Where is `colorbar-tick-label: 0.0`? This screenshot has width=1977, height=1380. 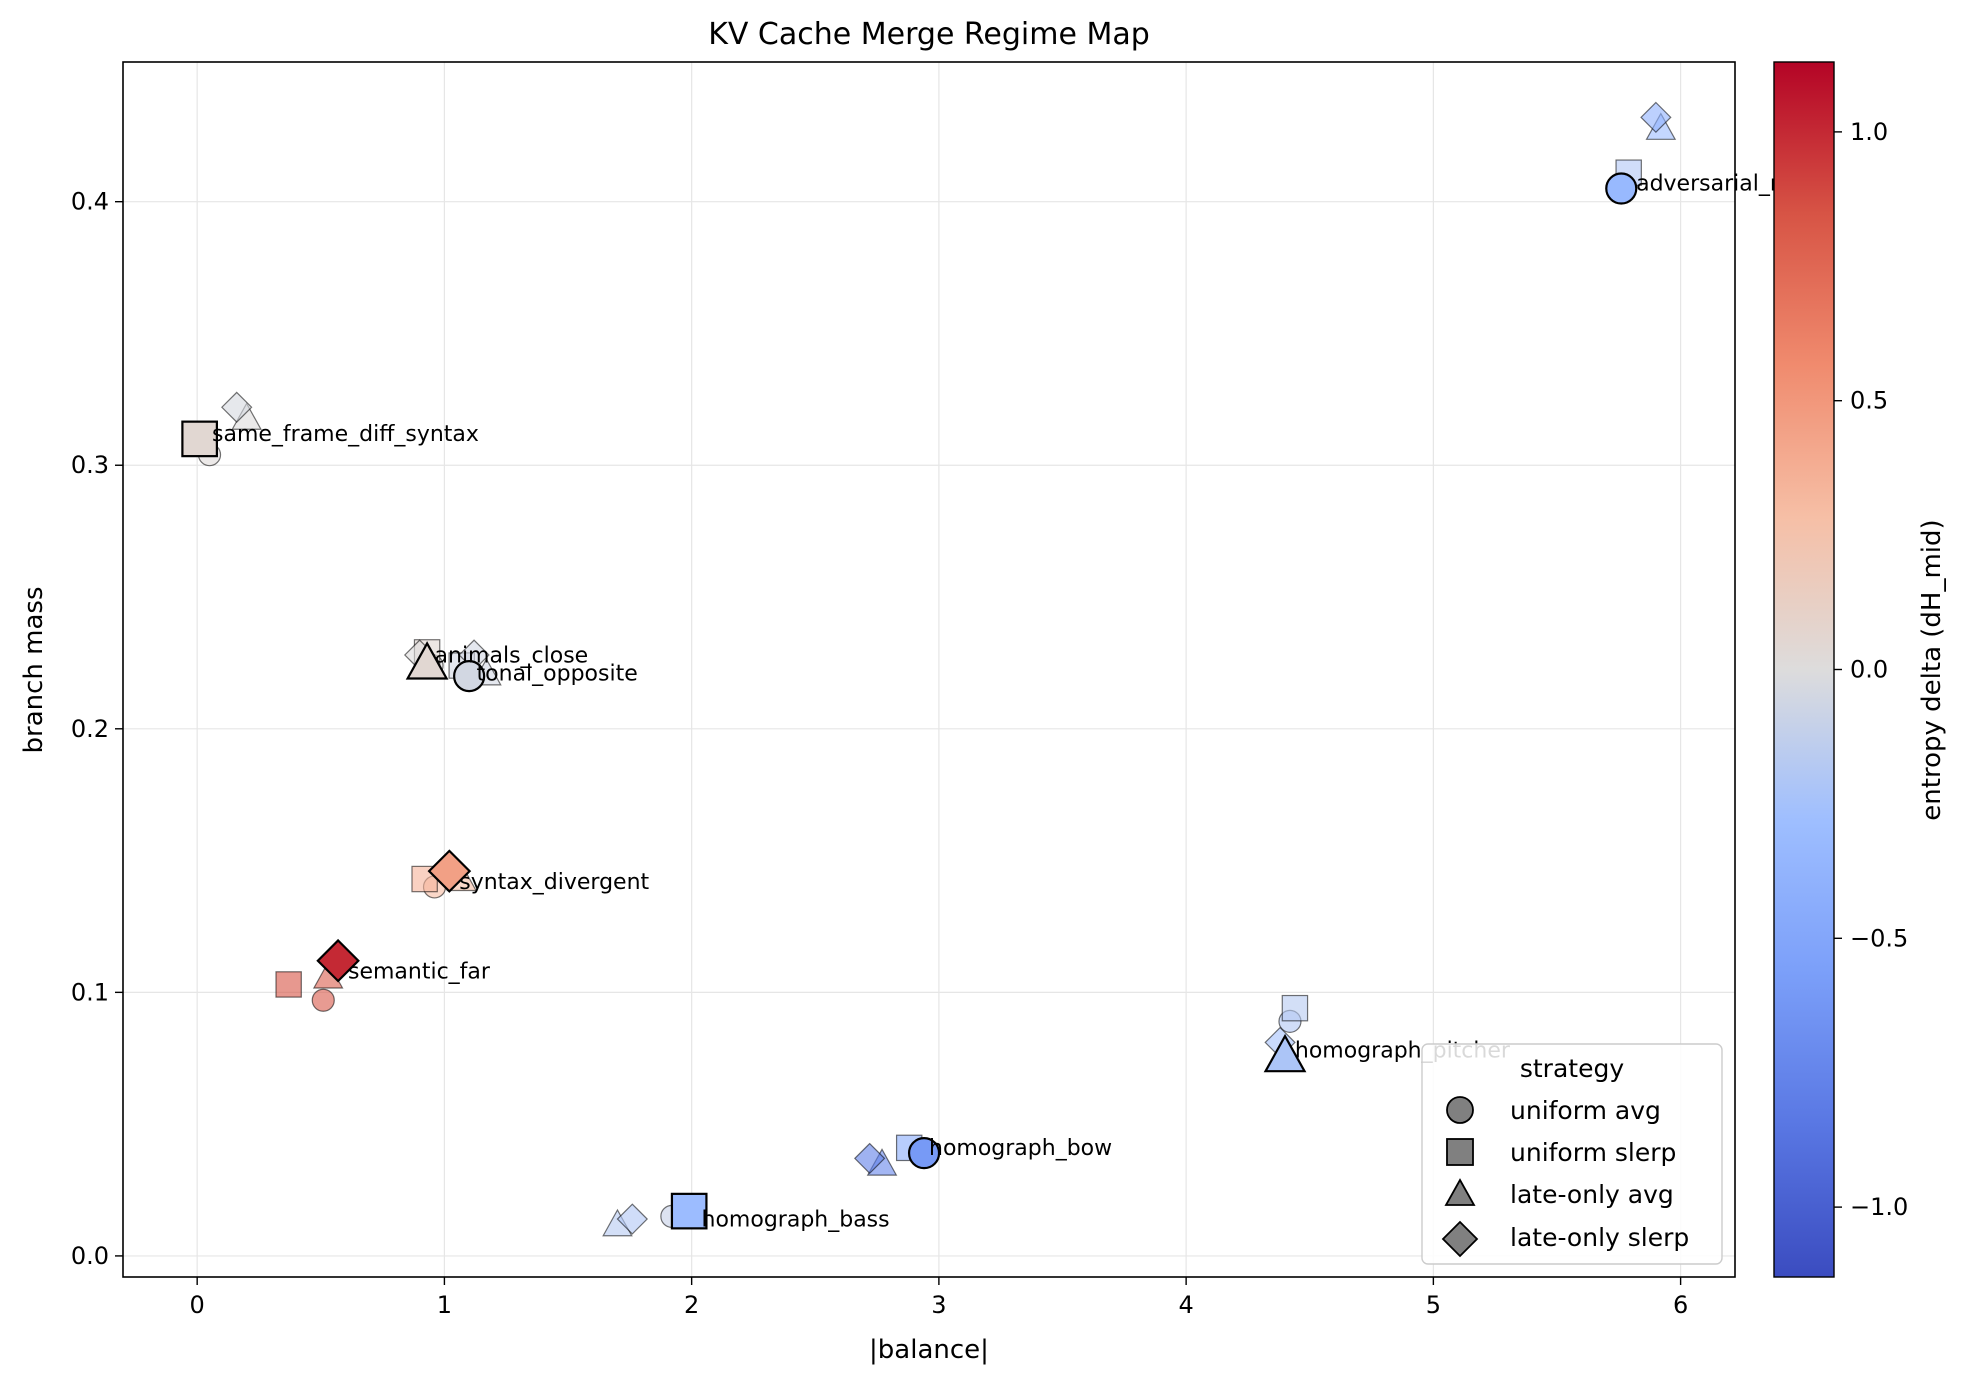
colorbar-tick-label: 0.0 is located at coordinates (1869, 670).